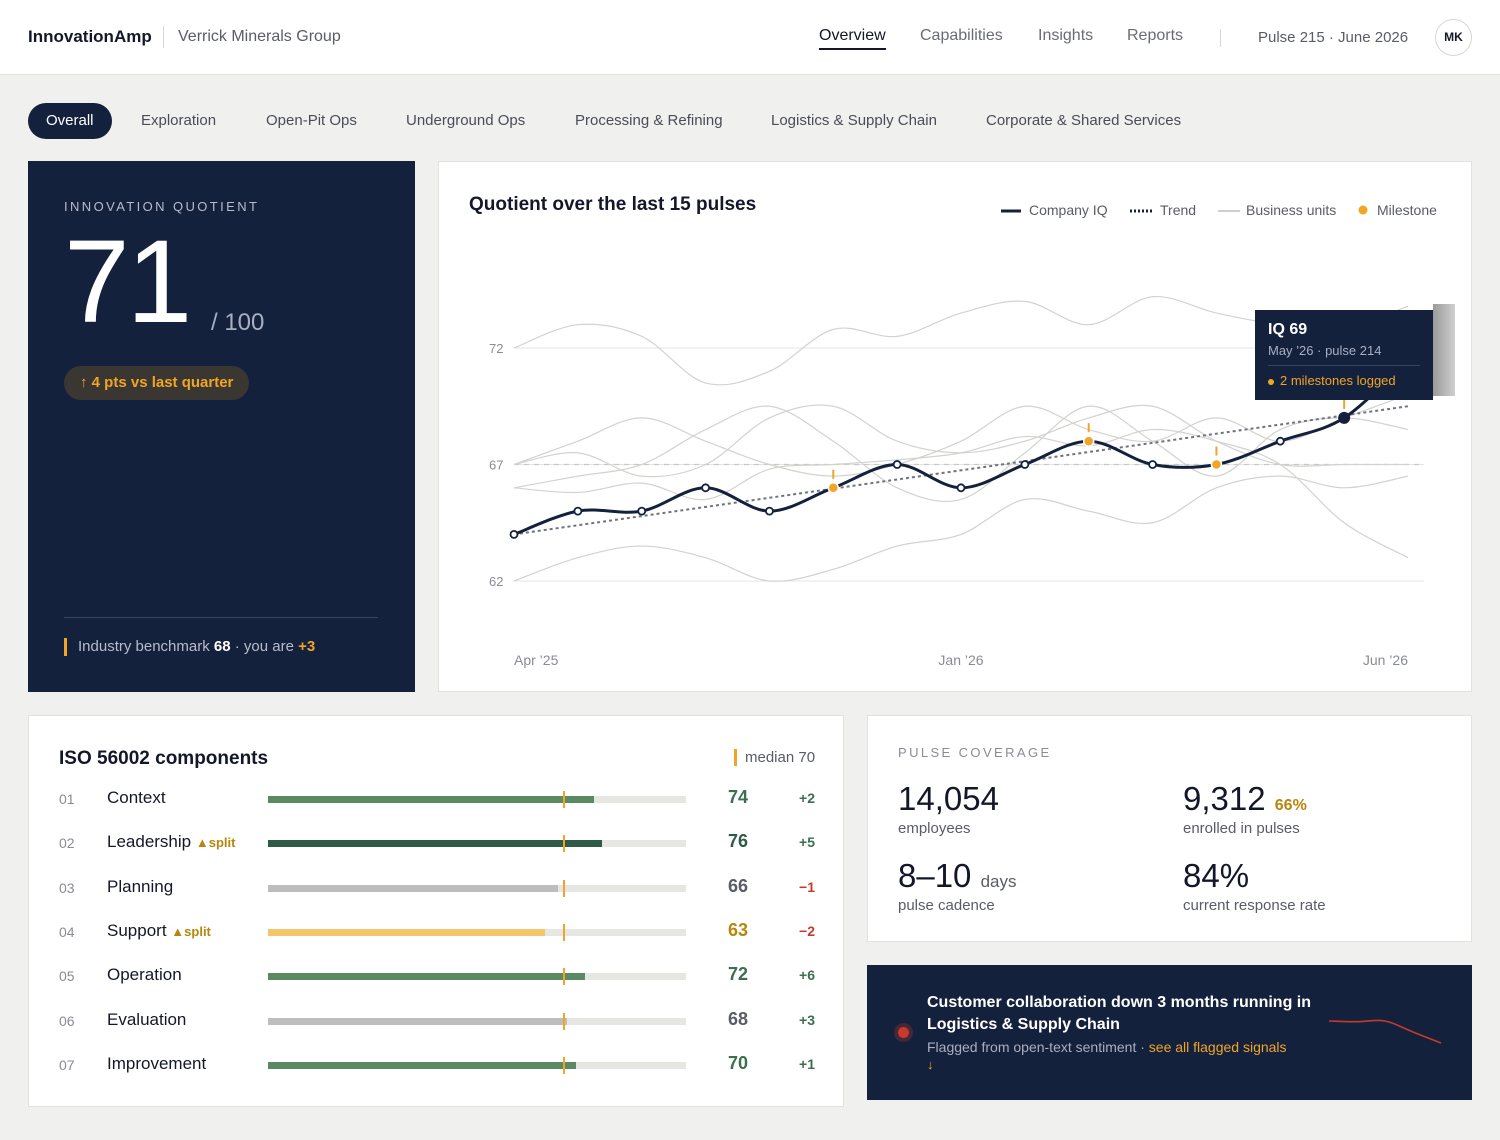  I want to click on iso-delta: −2, so click(807, 930).